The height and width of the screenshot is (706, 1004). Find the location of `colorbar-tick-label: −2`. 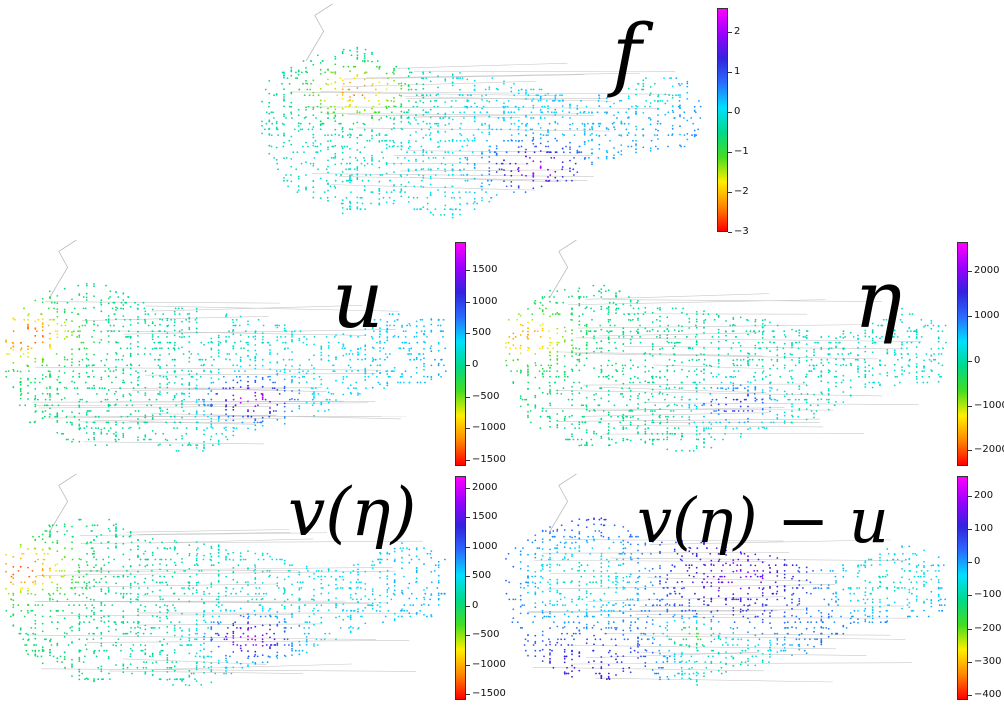

colorbar-tick-label: −2 is located at coordinates (741, 191).